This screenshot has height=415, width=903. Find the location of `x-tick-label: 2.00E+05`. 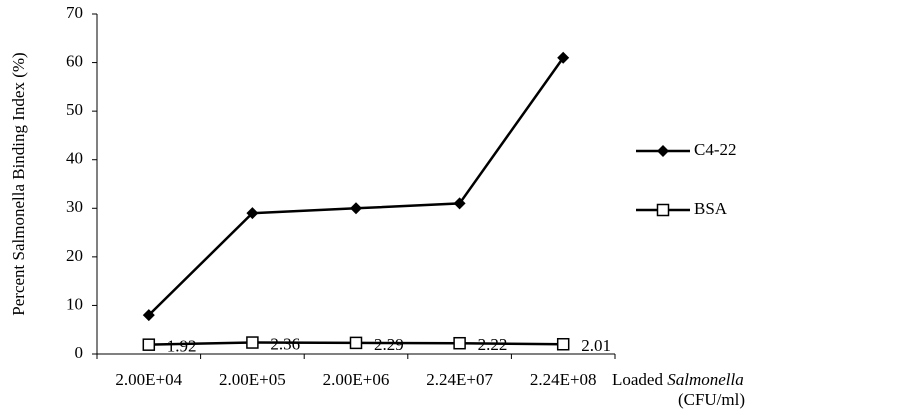

x-tick-label: 2.00E+05 is located at coordinates (252, 379).